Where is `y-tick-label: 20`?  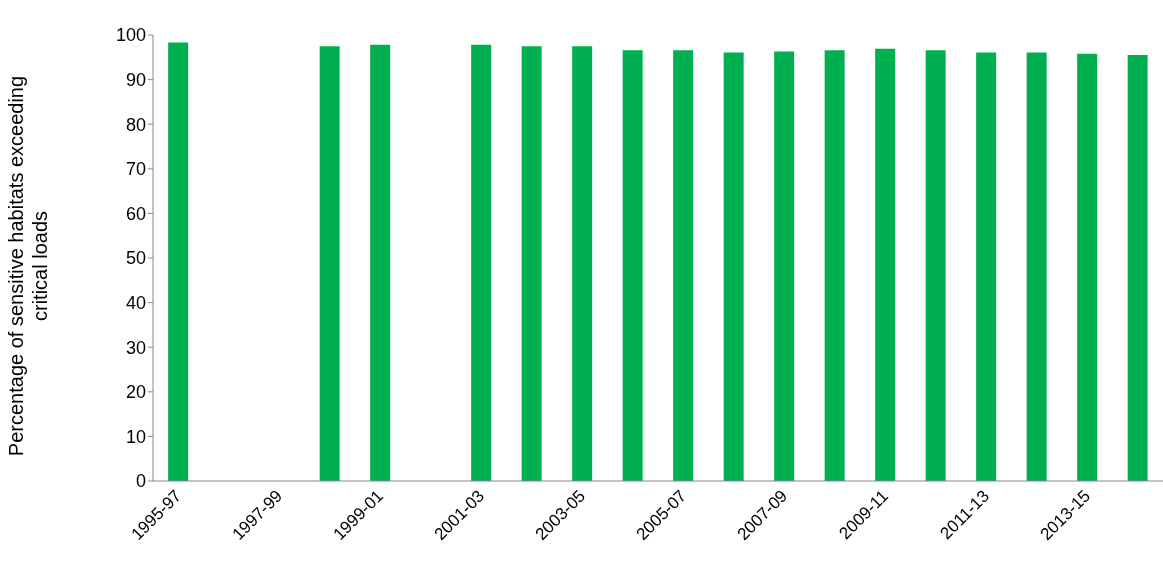 y-tick-label: 20 is located at coordinates (135, 392).